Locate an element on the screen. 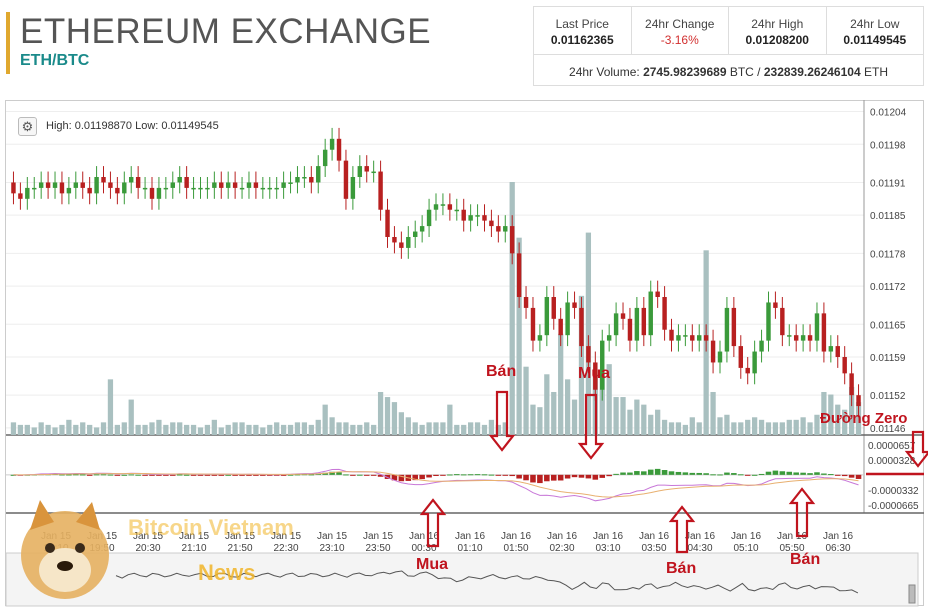 The image size is (928, 608). x-tick-label: 01:10 is located at coordinates (469, 548).